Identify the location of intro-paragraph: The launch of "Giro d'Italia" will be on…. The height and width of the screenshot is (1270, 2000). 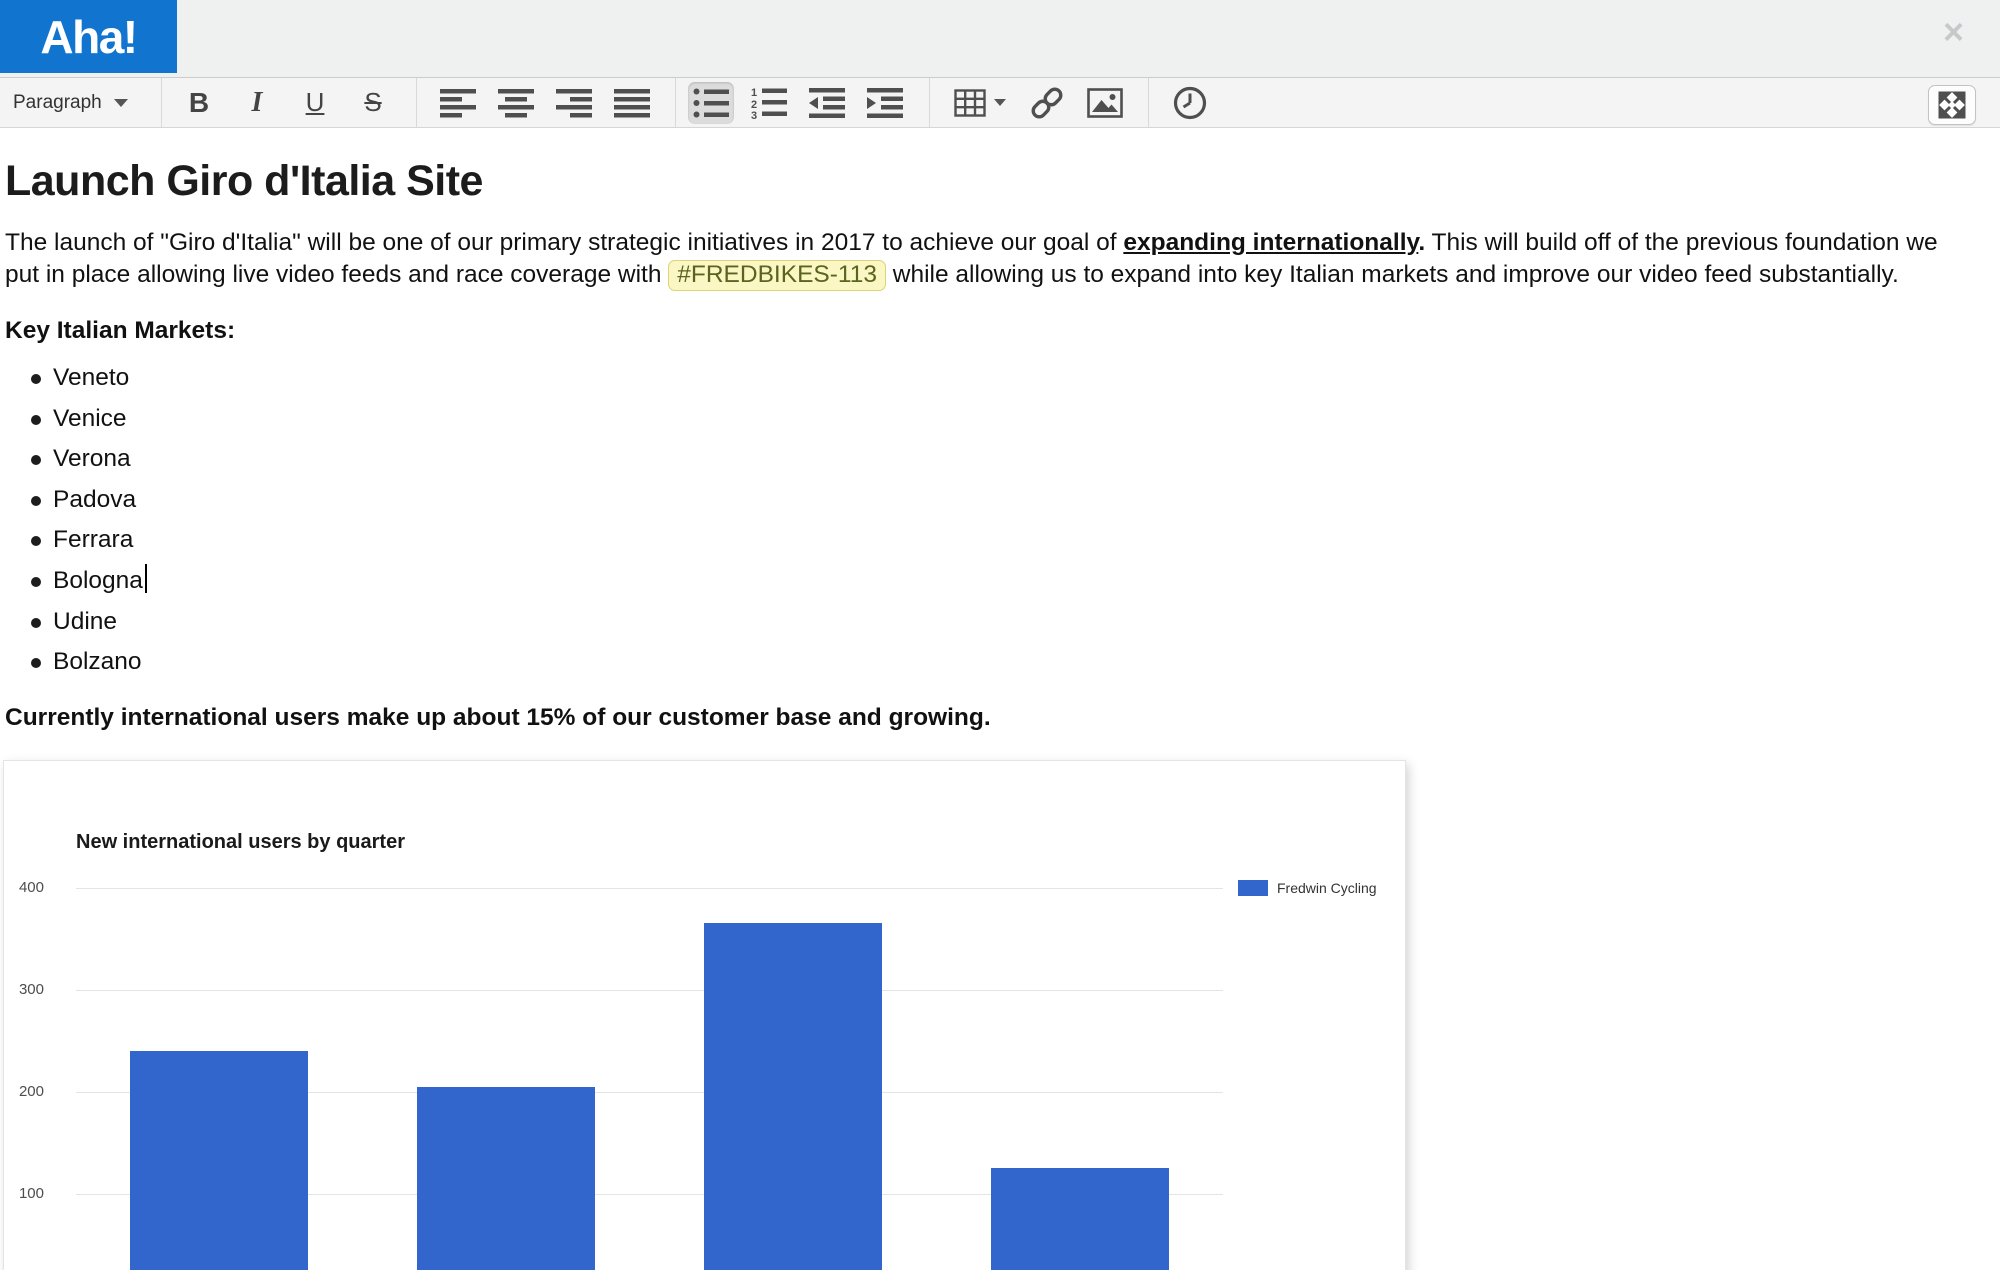
(975, 259).